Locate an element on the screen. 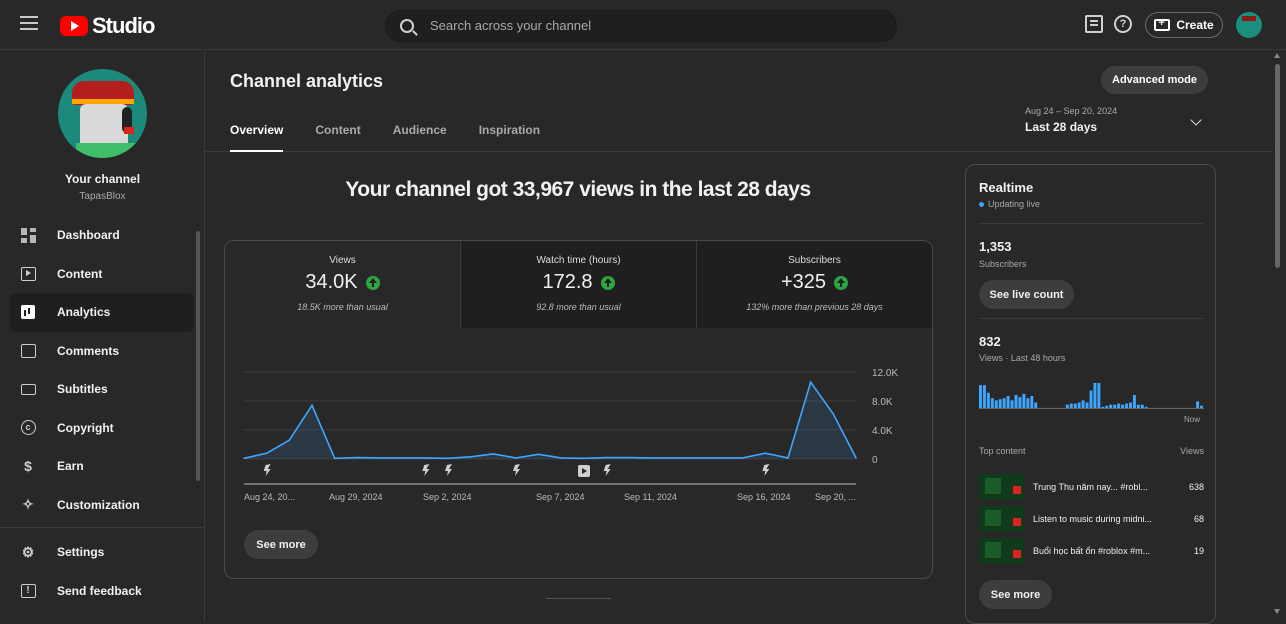 The image size is (1286, 624). studio-logo: Studio is located at coordinates (107, 26).